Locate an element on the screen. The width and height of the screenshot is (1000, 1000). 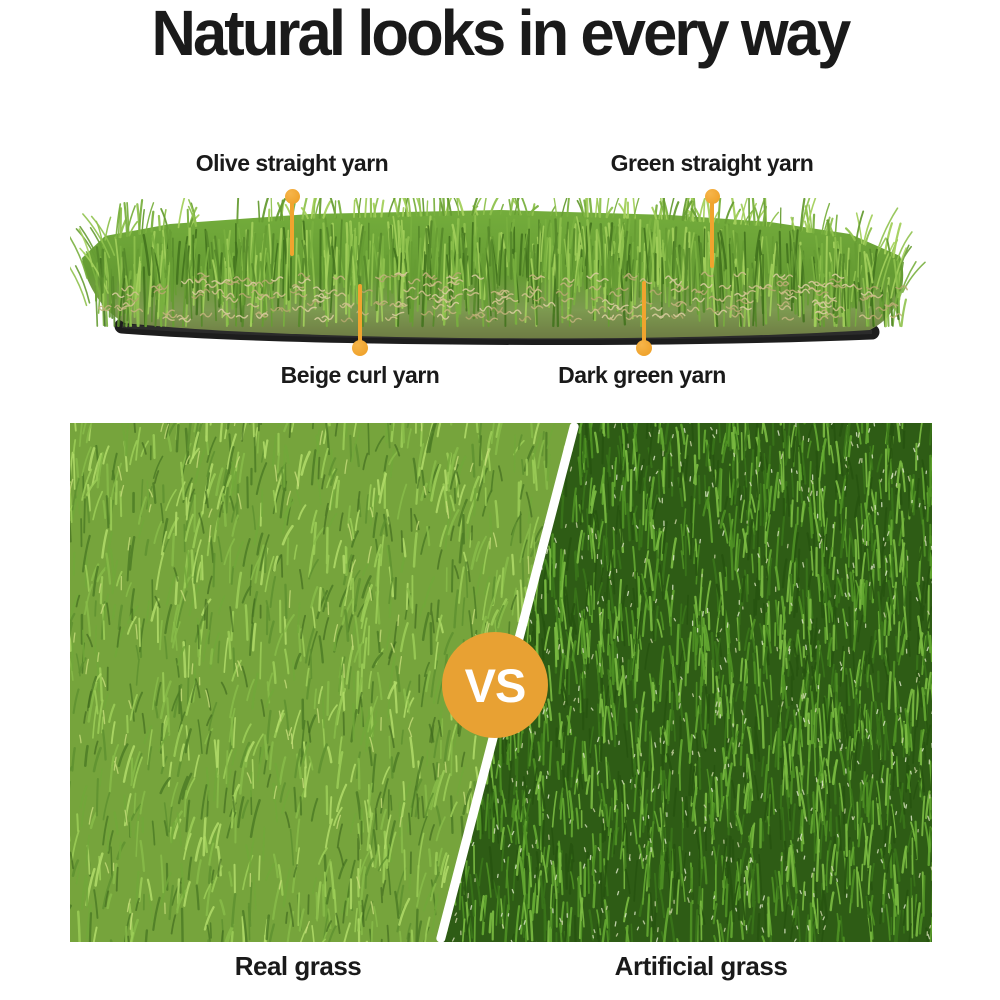
callout-label-dark-green-yarn: Dark green yarn is located at coordinates (642, 375).